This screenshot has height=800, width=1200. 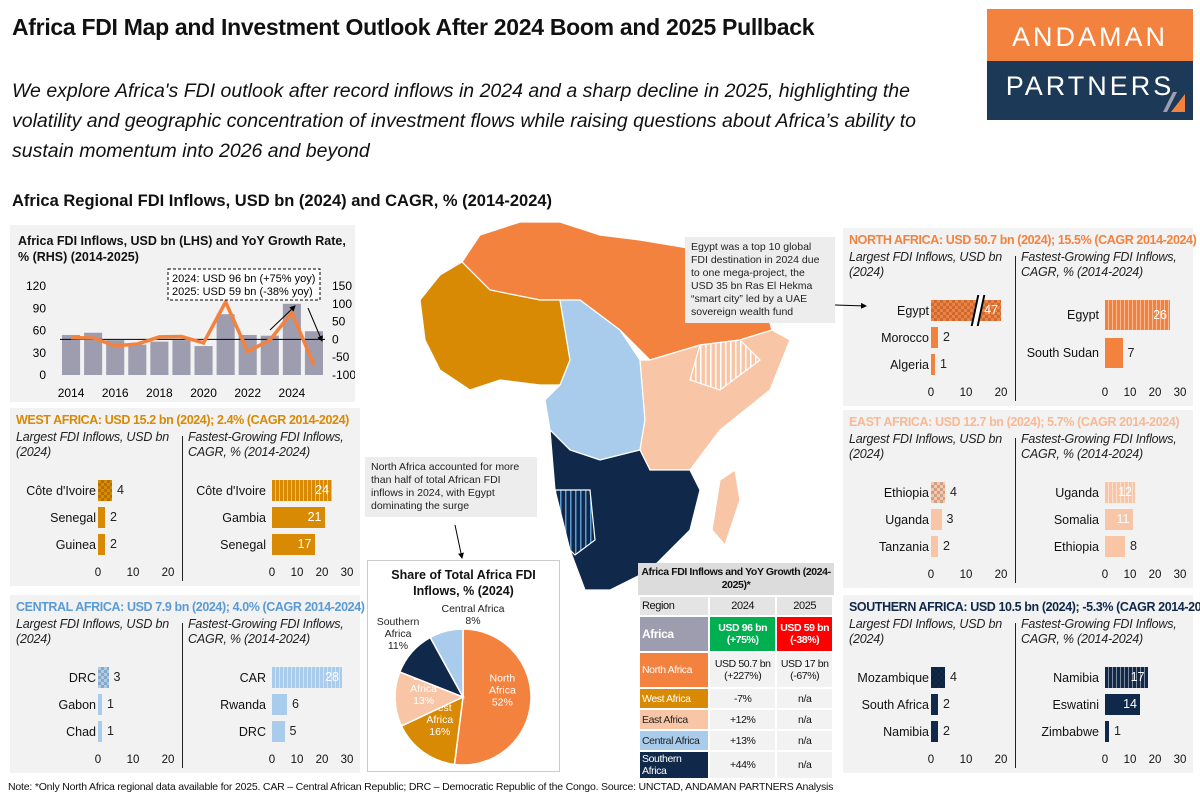 I want to click on y-left-tick: 30, so click(x=40, y=353).